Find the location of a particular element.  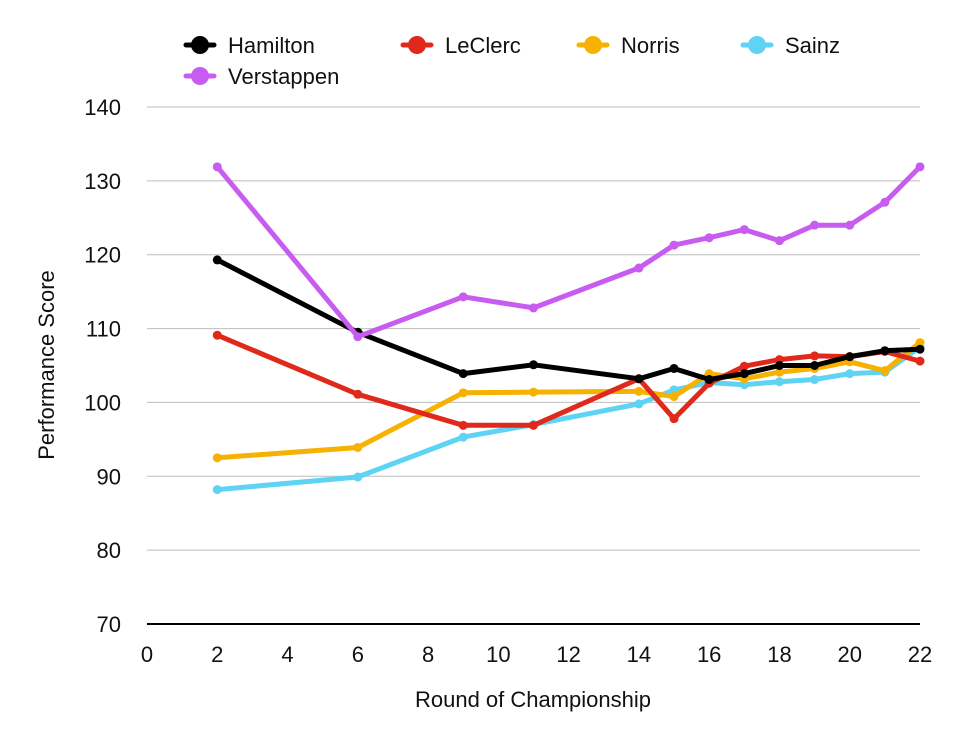

legend-item-norris: Norris is located at coordinates (628, 45).